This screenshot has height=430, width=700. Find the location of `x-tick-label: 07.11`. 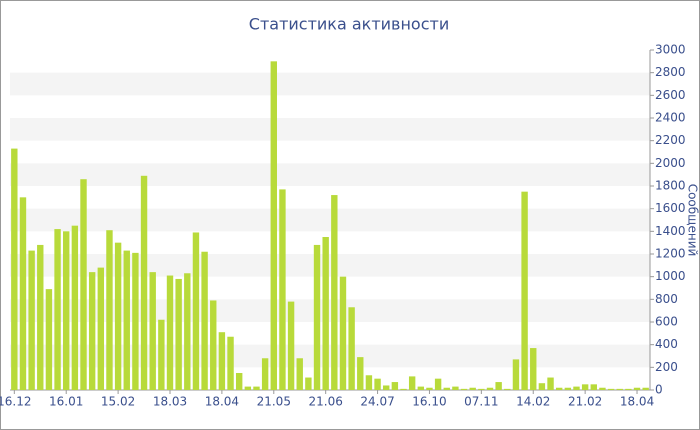

x-tick-label: 07.11 is located at coordinates (481, 402).